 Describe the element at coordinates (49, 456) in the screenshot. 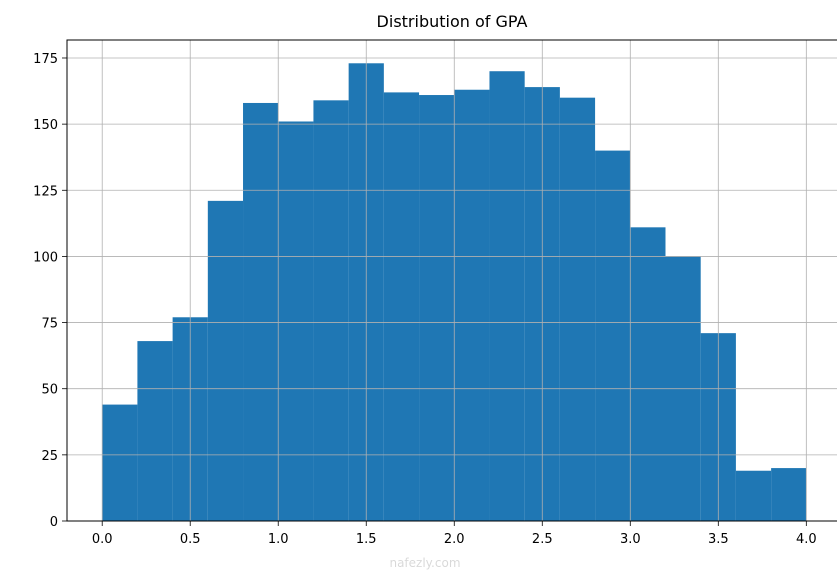

I see `y-tick-label: 25` at that location.